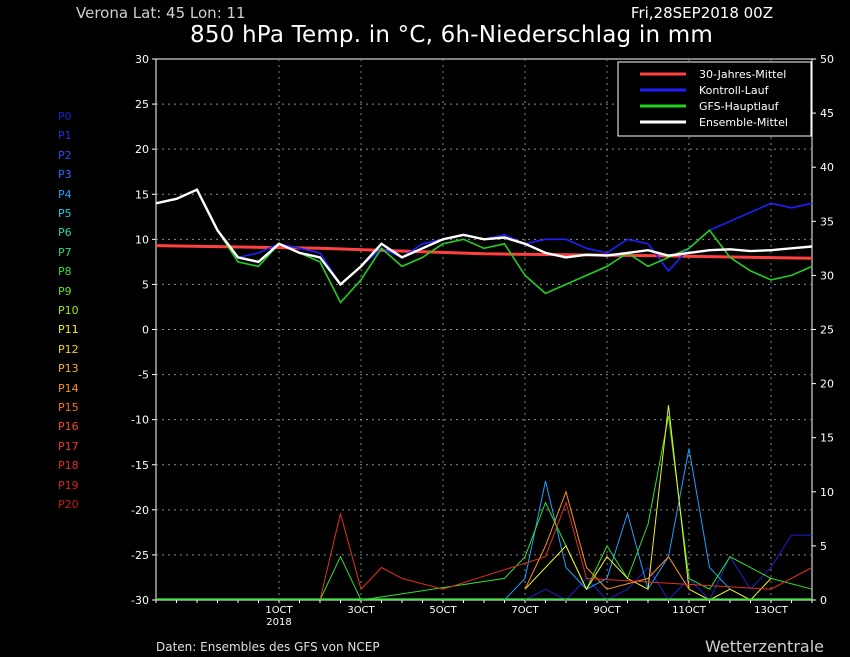 This screenshot has height=657, width=850. What do you see at coordinates (68, 310) in the screenshot?
I see `member-label-p10: P10` at bounding box center [68, 310].